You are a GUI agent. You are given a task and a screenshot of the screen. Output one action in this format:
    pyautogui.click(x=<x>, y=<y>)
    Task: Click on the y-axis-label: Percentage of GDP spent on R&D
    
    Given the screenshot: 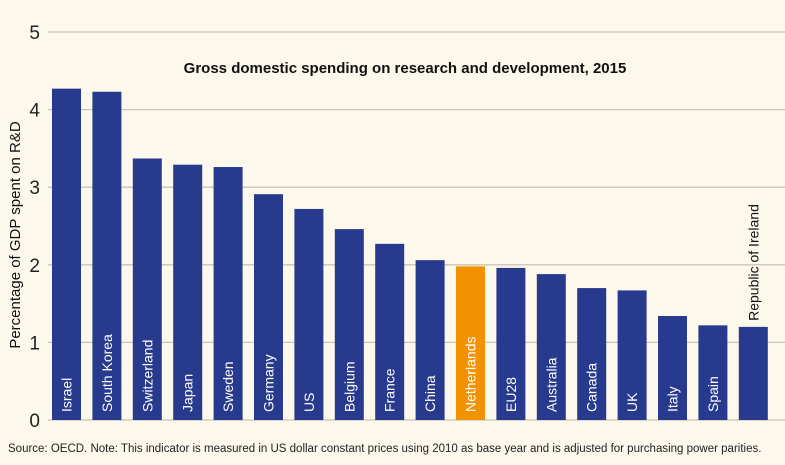 What is the action you would take?
    pyautogui.click(x=15, y=235)
    